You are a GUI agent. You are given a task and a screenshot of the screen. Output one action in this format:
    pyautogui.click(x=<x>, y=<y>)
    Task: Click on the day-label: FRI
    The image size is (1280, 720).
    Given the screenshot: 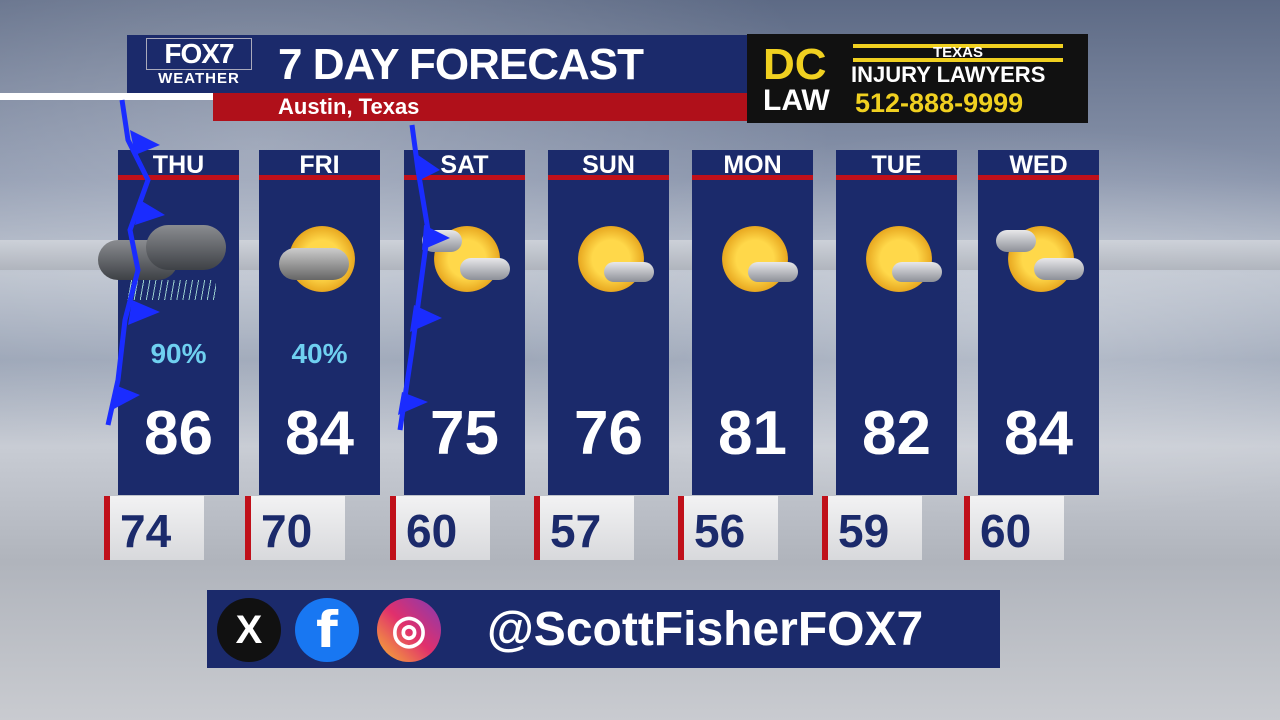 What is the action you would take?
    pyautogui.click(x=319, y=165)
    